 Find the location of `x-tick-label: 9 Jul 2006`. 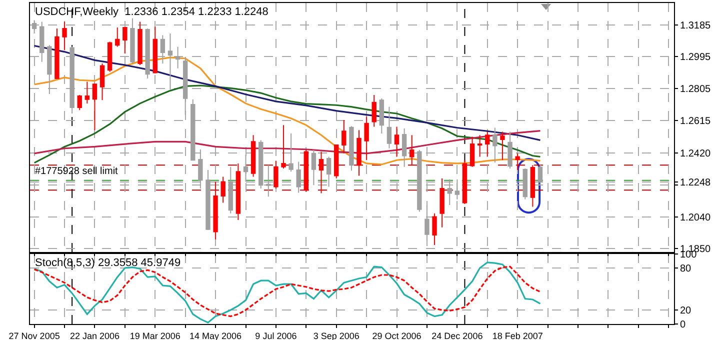

x-tick-label: 9 Jul 2006 is located at coordinates (276, 335).